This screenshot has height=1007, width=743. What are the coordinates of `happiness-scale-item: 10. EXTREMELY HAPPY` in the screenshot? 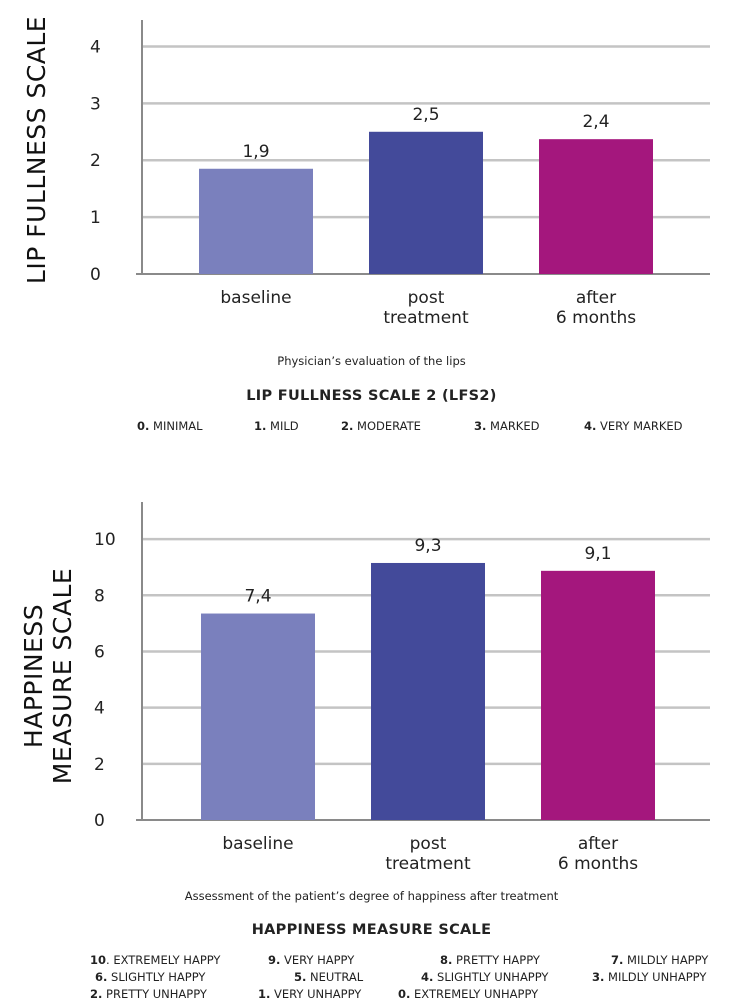 It's located at (155, 960).